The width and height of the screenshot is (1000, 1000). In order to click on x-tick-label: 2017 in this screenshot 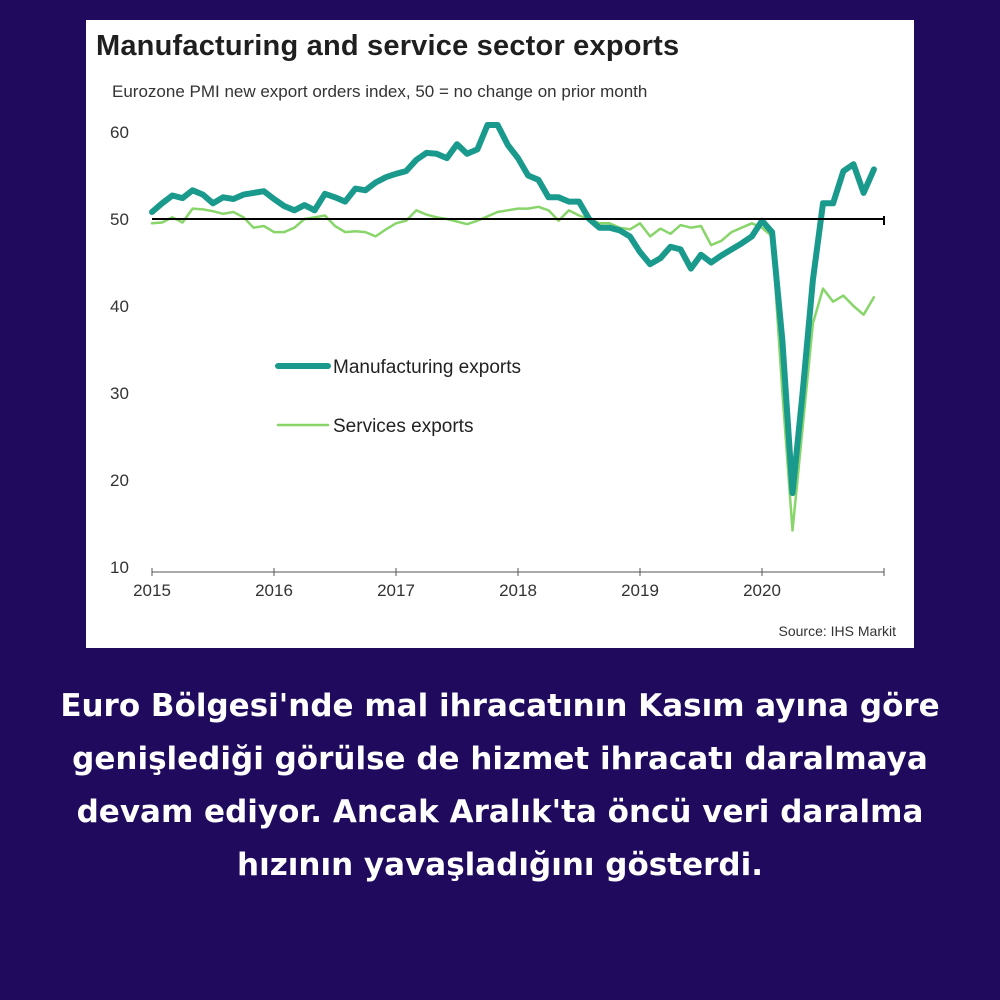, I will do `click(396, 590)`.